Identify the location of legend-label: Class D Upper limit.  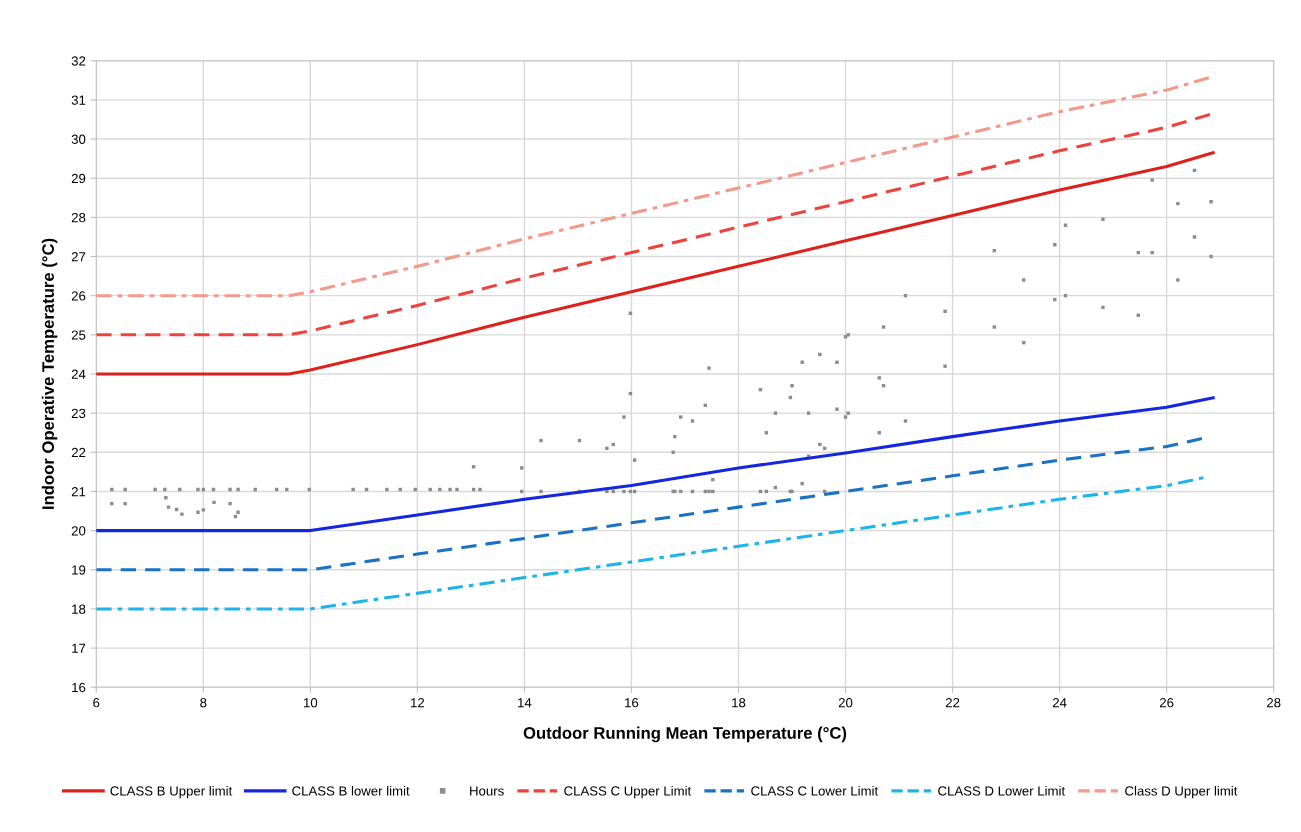
(1181, 792).